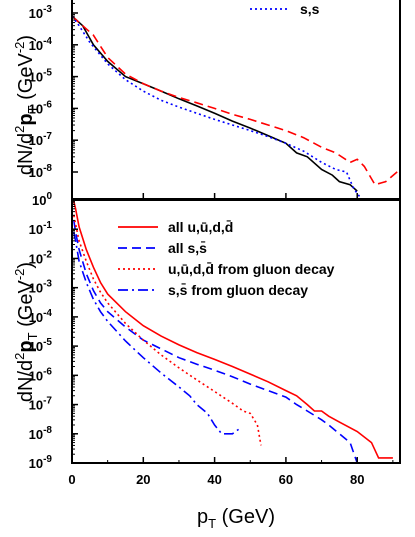  Describe the element at coordinates (310, 9) in the screenshot. I see `top-legend-label: s,s` at that location.